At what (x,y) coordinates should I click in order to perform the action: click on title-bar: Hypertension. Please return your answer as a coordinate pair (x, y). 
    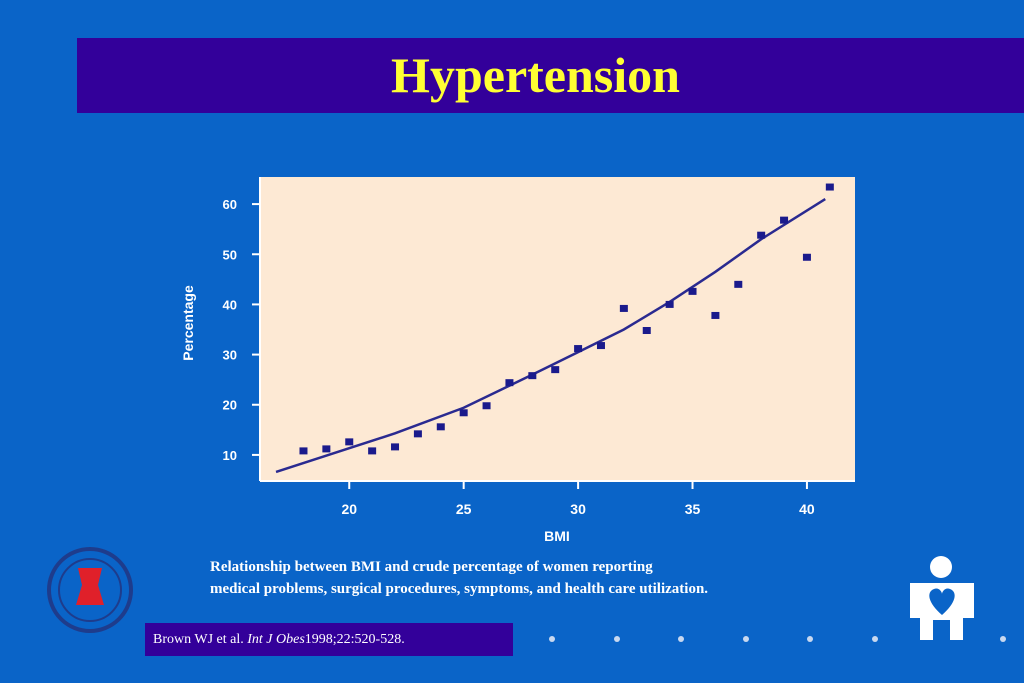
    Looking at the image, I should click on (550, 75).